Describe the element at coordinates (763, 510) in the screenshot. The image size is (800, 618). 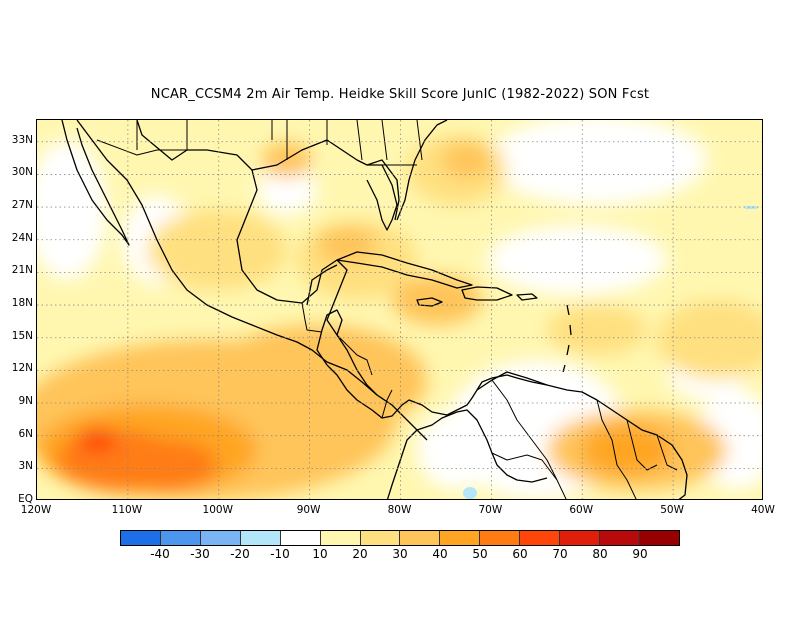
I see `lon-tick-label: 40W` at that location.